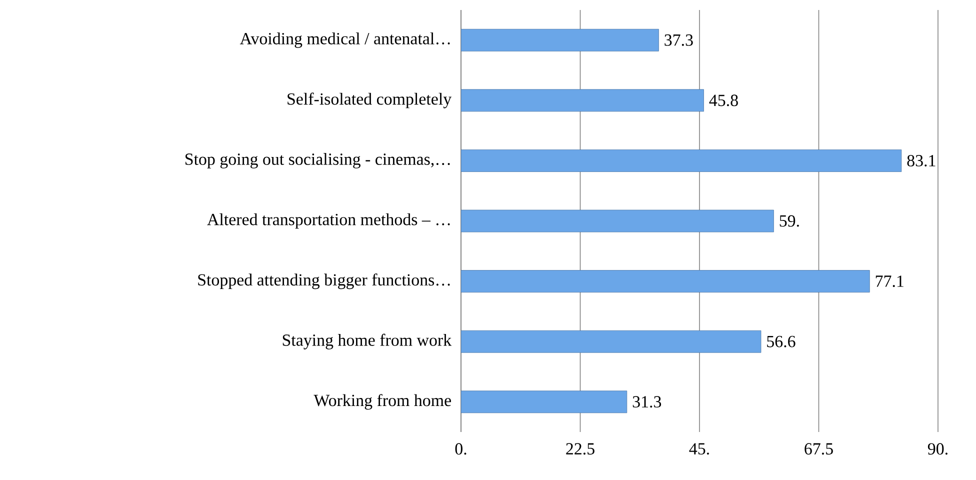 Image resolution: width=976 pixels, height=480 pixels. I want to click on data-label: 37.3, so click(678, 40).